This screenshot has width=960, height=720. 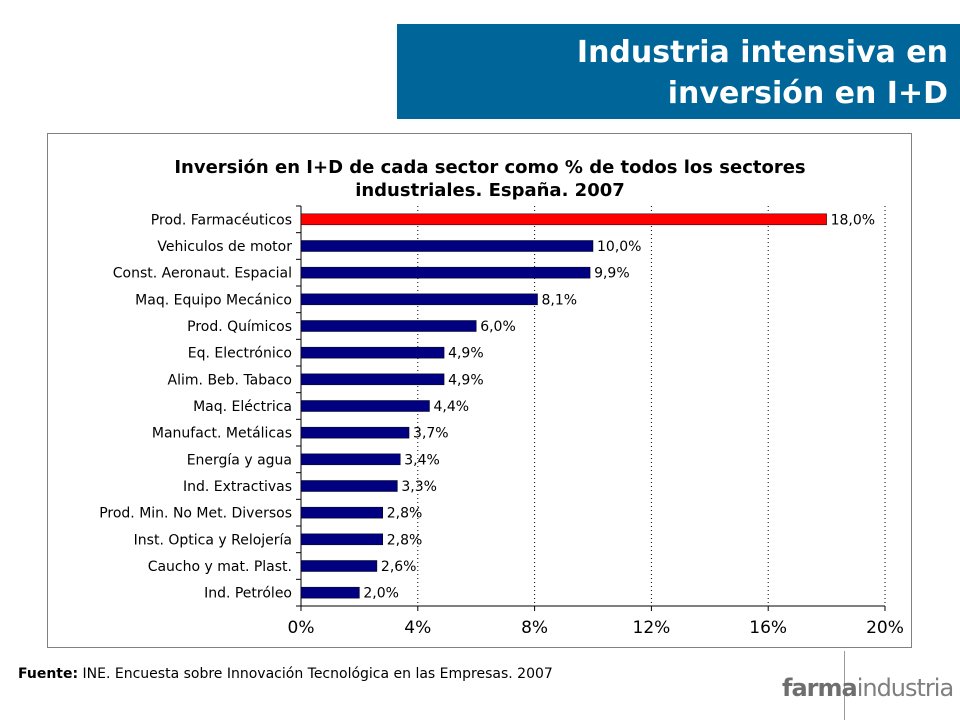 I want to click on category-label: Const. Aeronaut. Espacial, so click(x=202, y=274).